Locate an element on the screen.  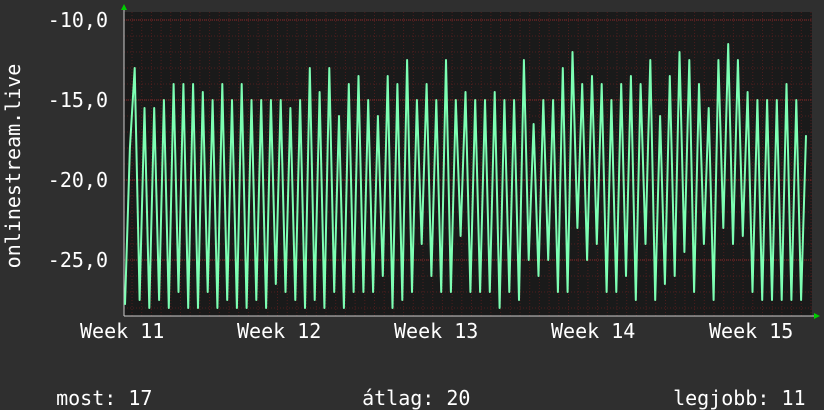
current-stat: most: 17 is located at coordinates (92, 386).